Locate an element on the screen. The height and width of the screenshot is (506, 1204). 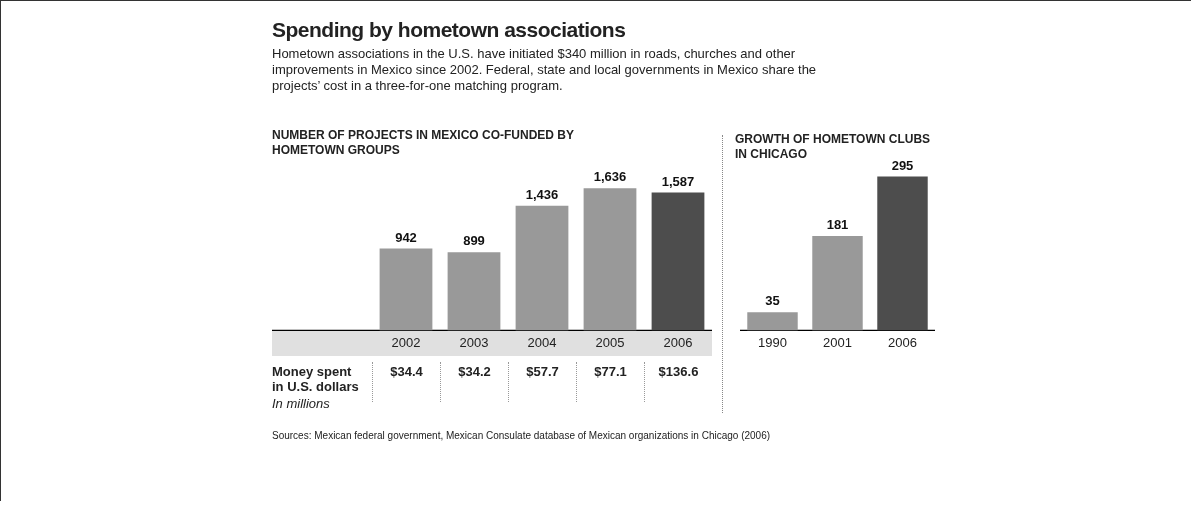
data-label: 1,587 is located at coordinates (678, 181).